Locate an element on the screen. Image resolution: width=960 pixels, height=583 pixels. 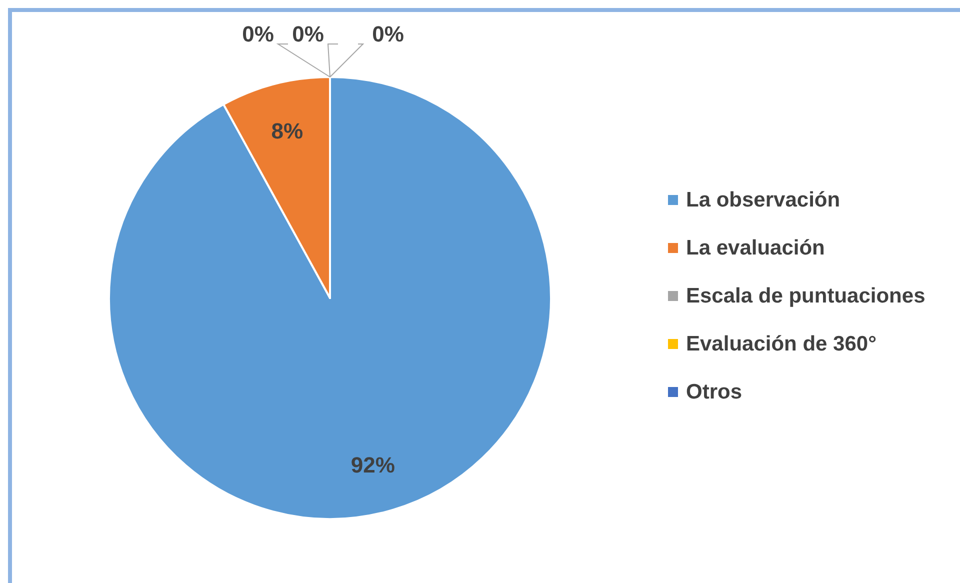
legend-label: Evaluación de 360° is located at coordinates (781, 344).